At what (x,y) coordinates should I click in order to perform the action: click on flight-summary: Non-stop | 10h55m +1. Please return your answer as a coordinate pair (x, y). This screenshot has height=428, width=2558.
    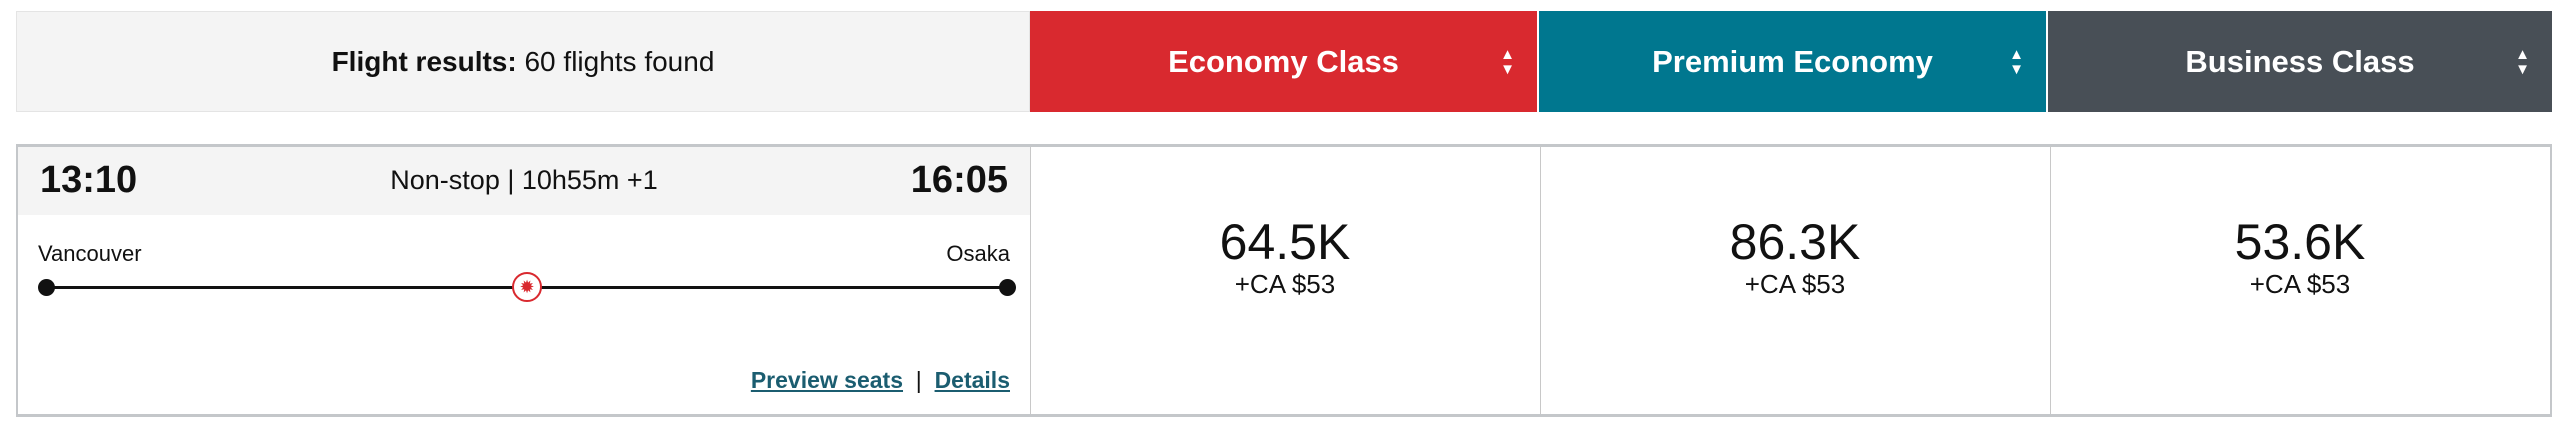
    Looking at the image, I should click on (524, 180).